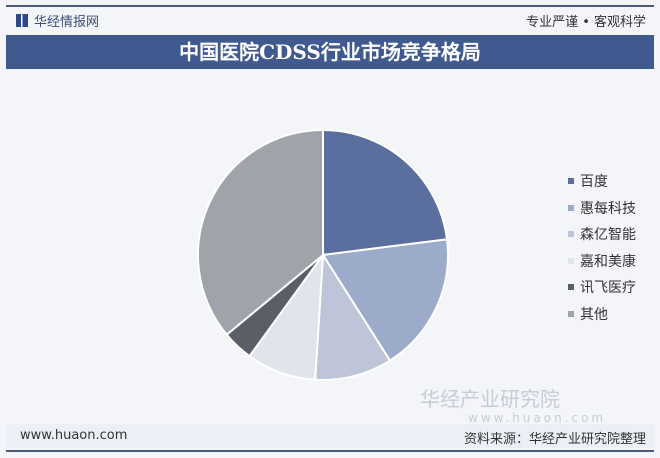 The image size is (660, 458). I want to click on legend-item: 嘉和美康, so click(602, 261).